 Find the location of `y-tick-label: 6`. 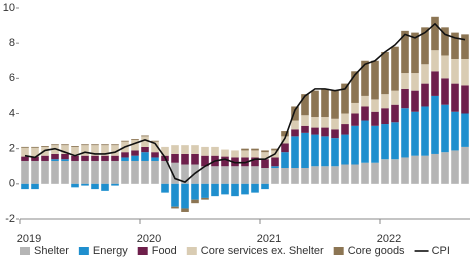

y-tick-label: 6 is located at coordinates (12, 78).